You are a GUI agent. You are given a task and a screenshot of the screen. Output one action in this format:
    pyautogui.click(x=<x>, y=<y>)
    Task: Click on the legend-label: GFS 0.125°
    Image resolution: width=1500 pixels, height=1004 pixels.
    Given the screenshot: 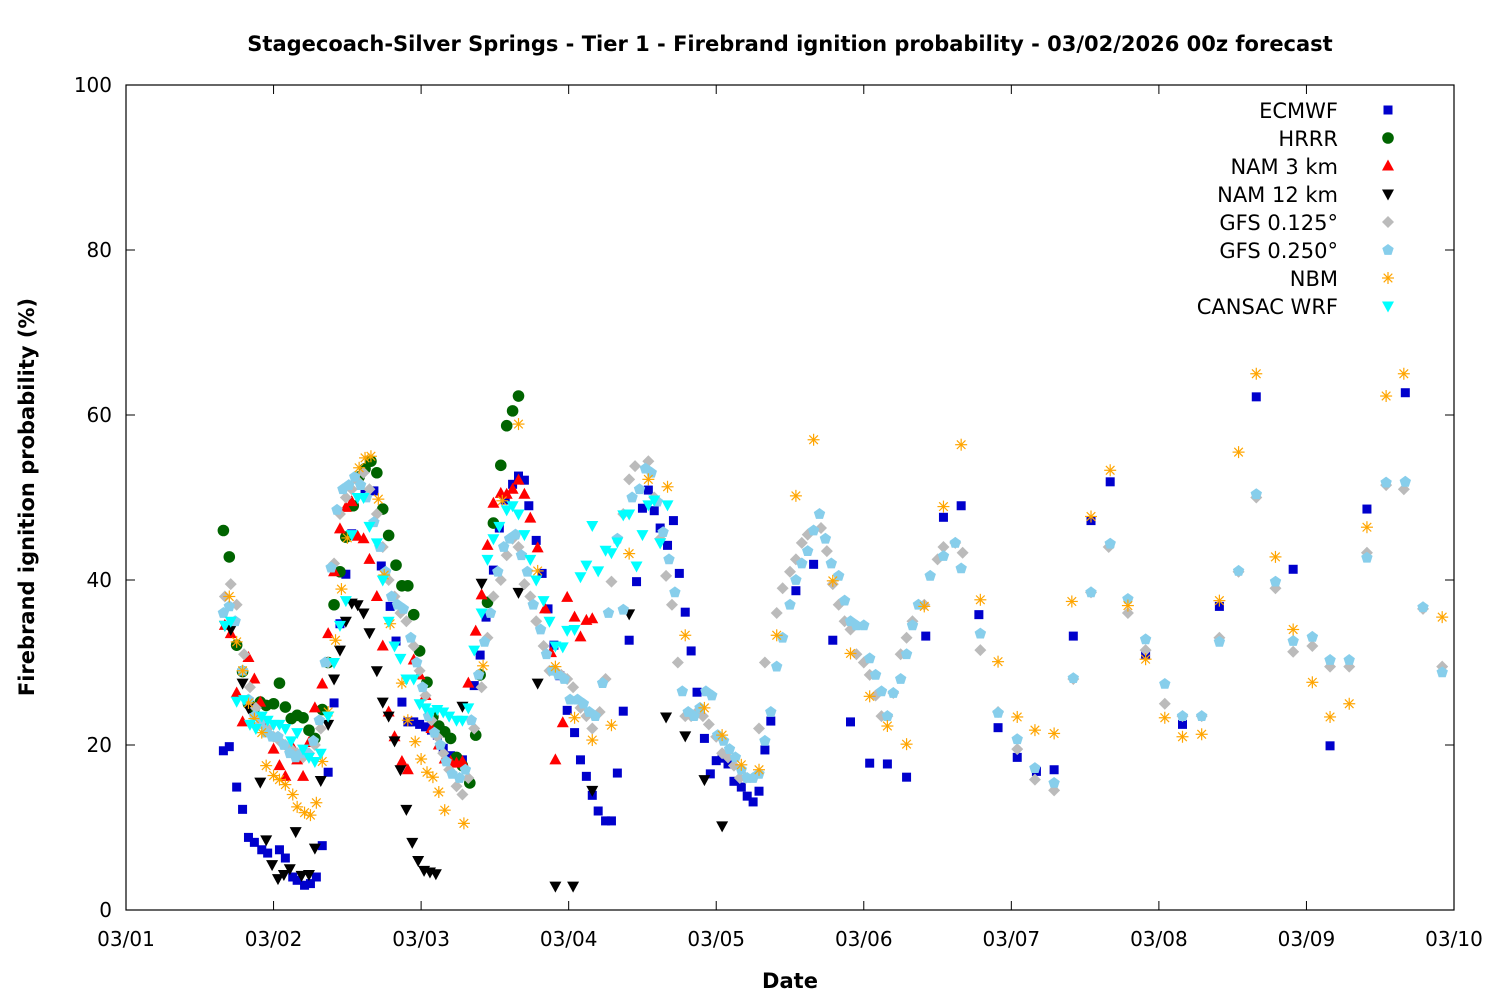 What is the action you would take?
    pyautogui.click(x=1278, y=223)
    